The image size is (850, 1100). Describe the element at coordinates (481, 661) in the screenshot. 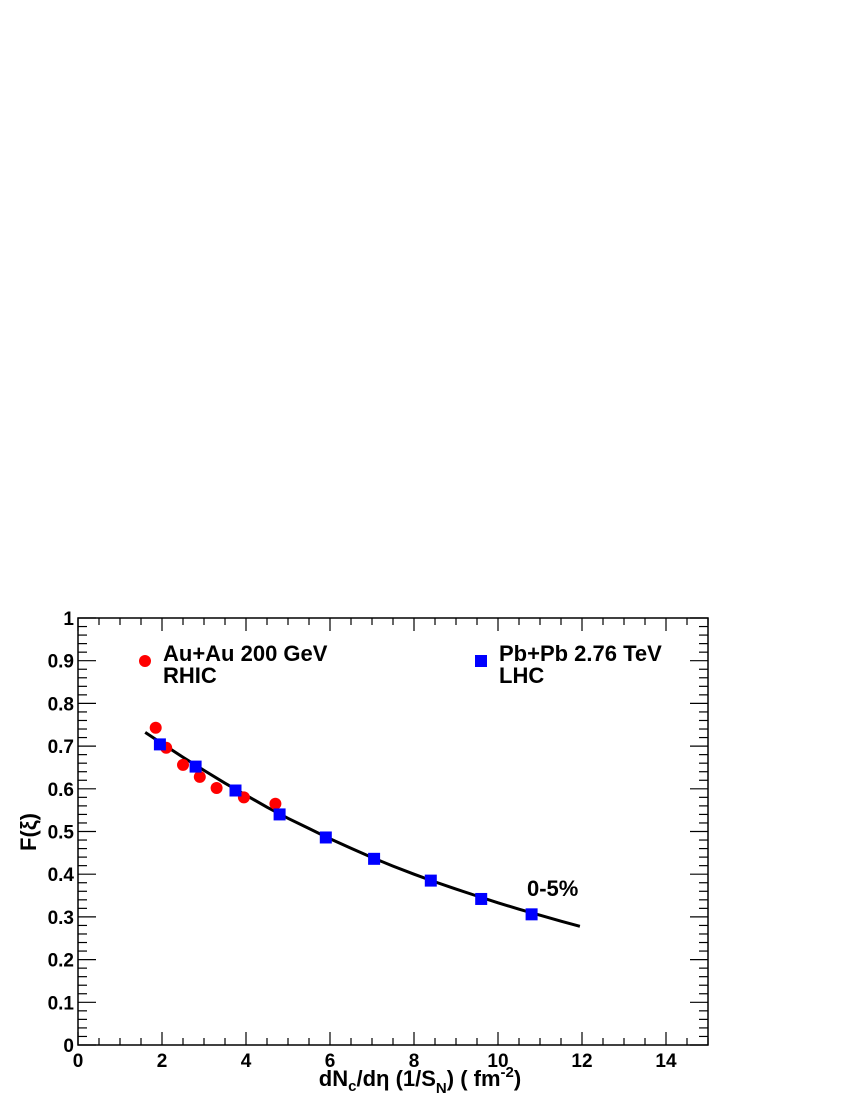

I see `legend-marker-lhc` at that location.